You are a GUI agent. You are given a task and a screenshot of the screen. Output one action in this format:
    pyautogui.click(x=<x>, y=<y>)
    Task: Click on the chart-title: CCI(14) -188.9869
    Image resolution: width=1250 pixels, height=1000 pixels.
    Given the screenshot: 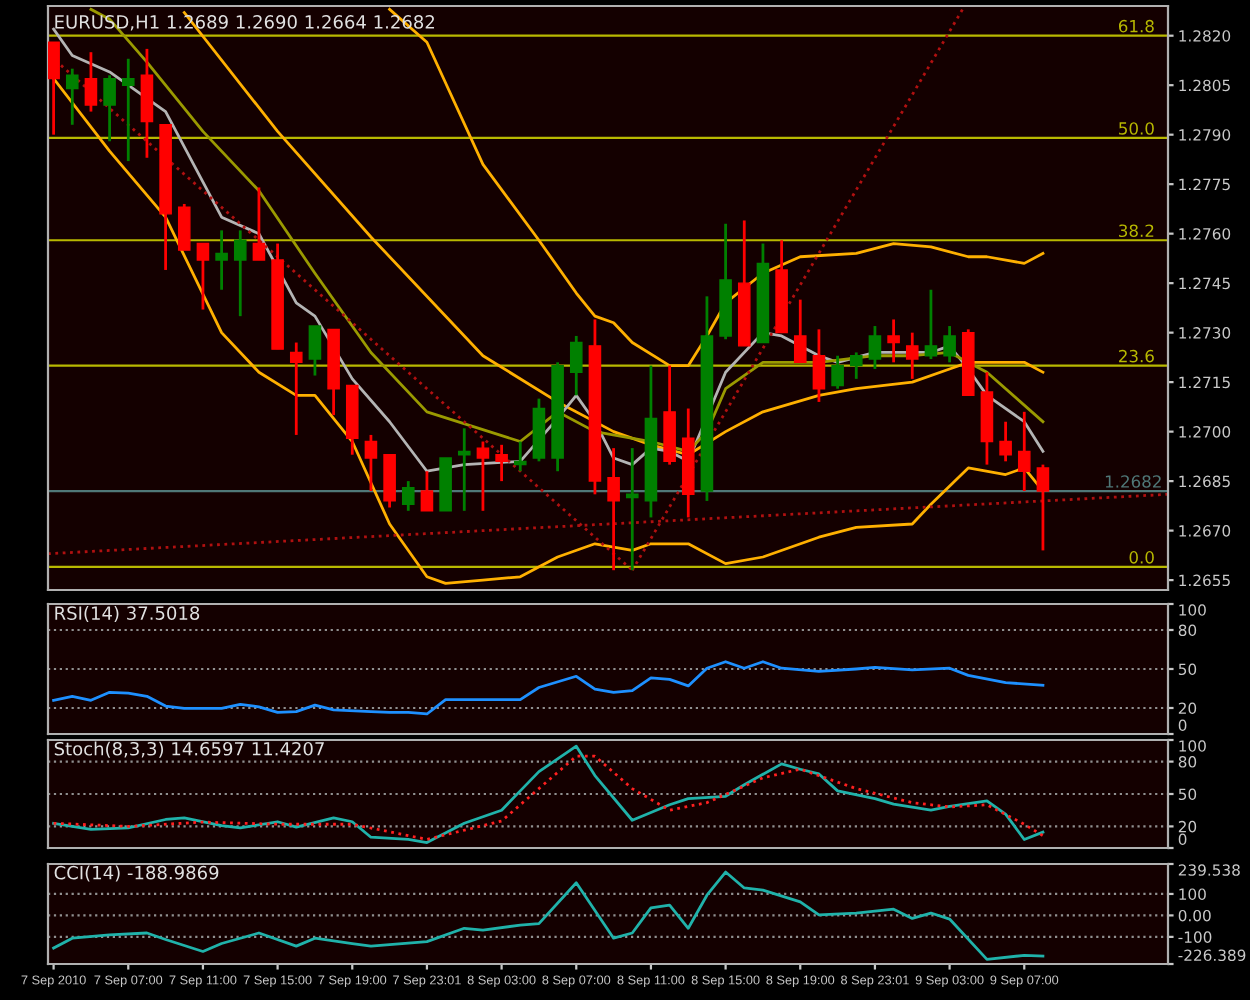 What is the action you would take?
    pyautogui.click(x=136, y=873)
    